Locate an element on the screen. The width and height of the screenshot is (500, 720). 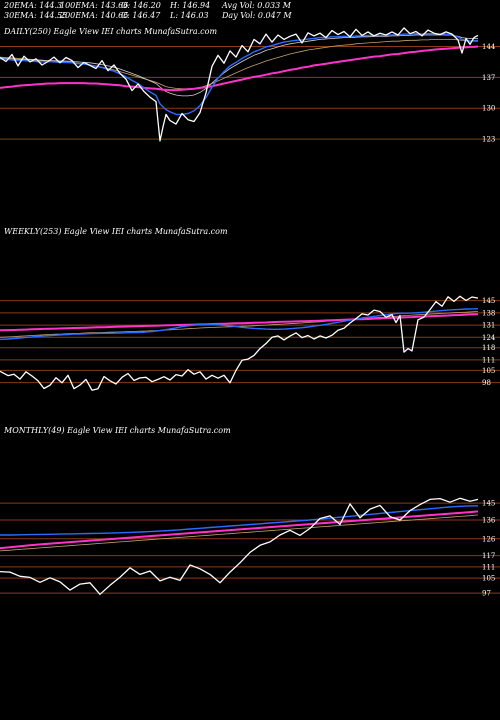
weekly-y-tick-label: 98 is located at coordinates (486, 383).